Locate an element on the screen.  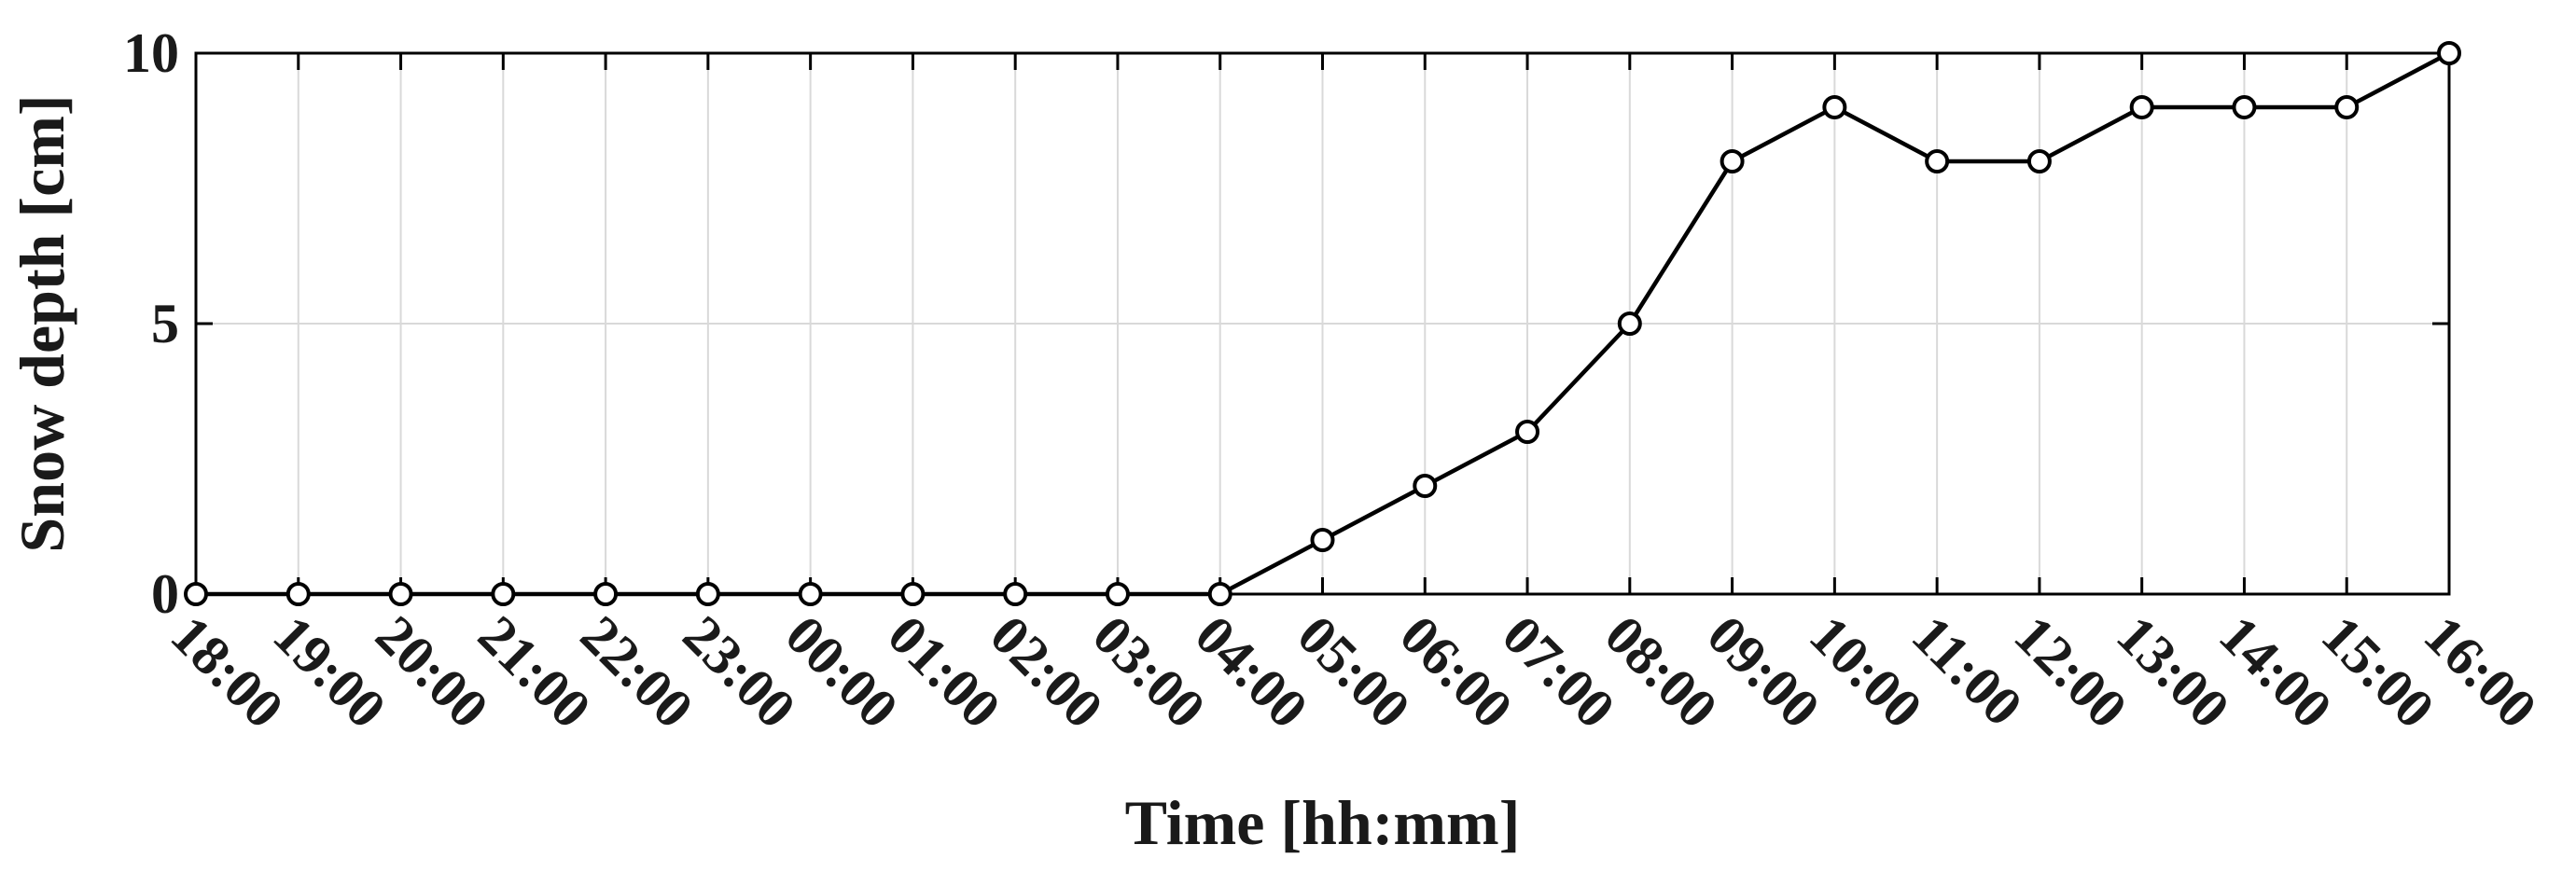
x-tick-label: 16:00 is located at coordinates (2481, 672).